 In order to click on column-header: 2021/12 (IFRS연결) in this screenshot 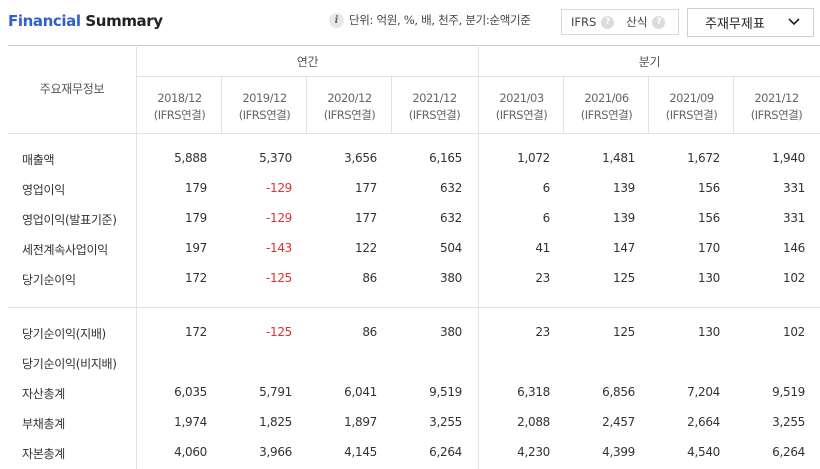, I will do `click(434, 107)`.